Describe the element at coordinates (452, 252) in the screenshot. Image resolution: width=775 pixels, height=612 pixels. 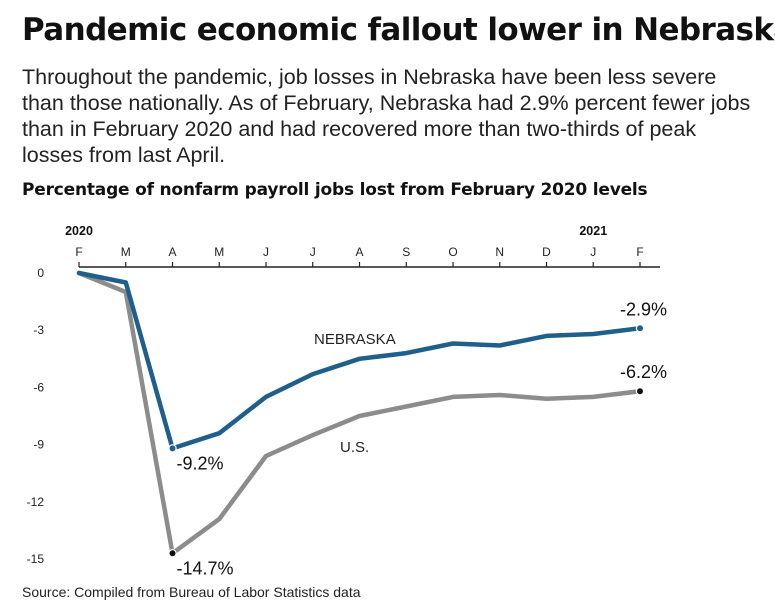
I see `x-tick-label: O` at that location.